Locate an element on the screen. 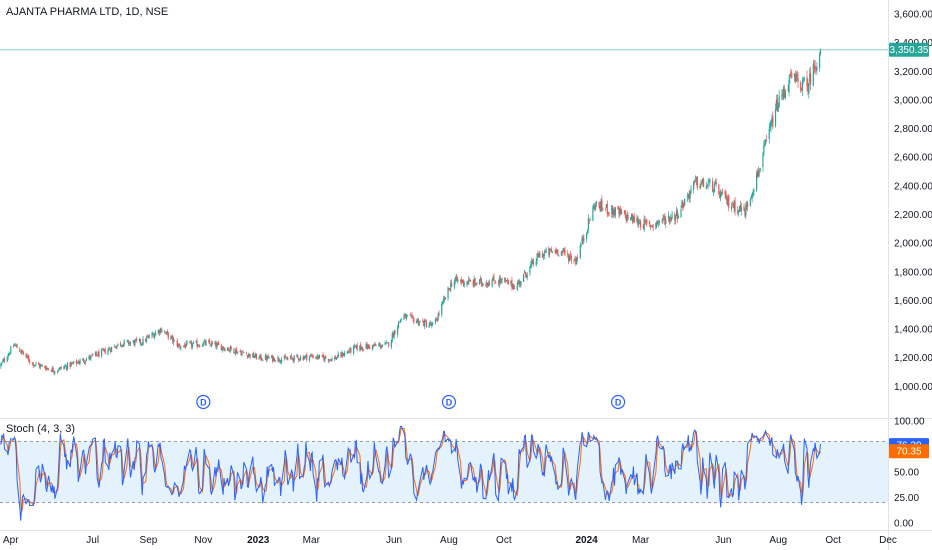 The width and height of the screenshot is (932, 550). time-tick-label: Sep is located at coordinates (149, 540).